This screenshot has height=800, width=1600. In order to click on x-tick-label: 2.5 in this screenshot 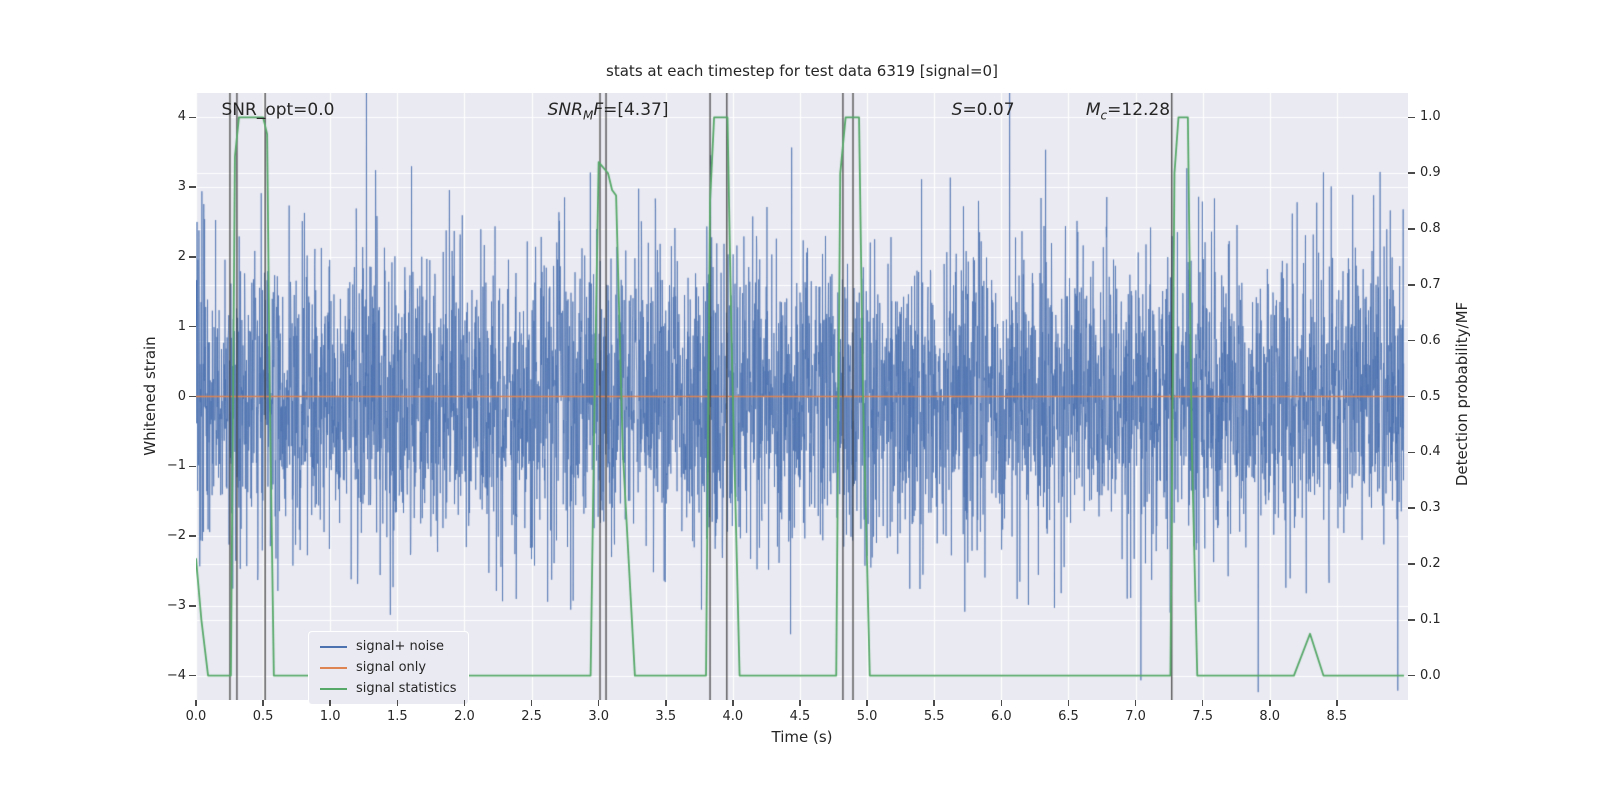, I will do `click(531, 716)`.